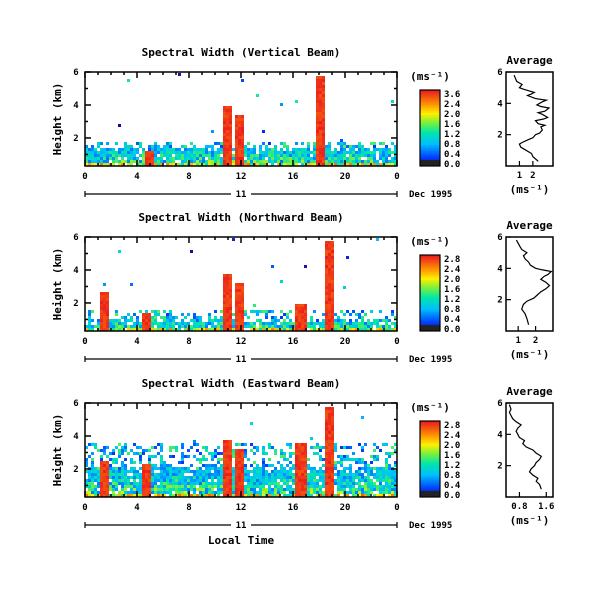  What do you see at coordinates (546, 507) in the screenshot?
I see `profile-x-tick-label: 1.6` at bounding box center [546, 507].